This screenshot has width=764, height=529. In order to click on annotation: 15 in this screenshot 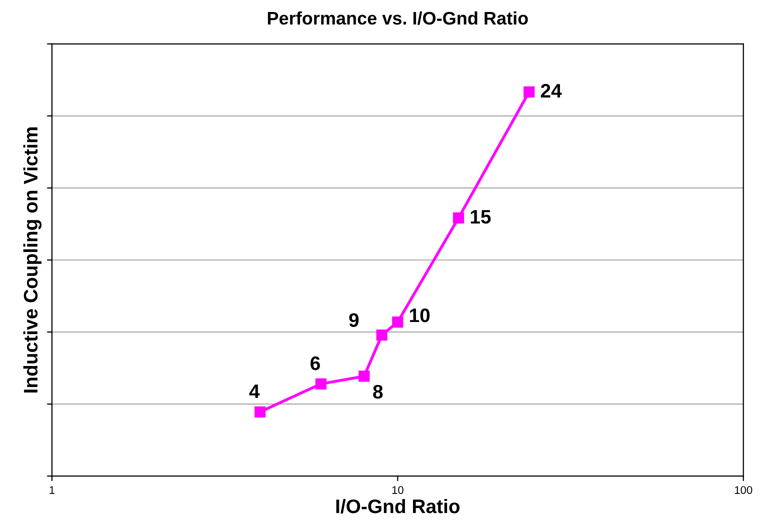, I will do `click(480, 217)`.